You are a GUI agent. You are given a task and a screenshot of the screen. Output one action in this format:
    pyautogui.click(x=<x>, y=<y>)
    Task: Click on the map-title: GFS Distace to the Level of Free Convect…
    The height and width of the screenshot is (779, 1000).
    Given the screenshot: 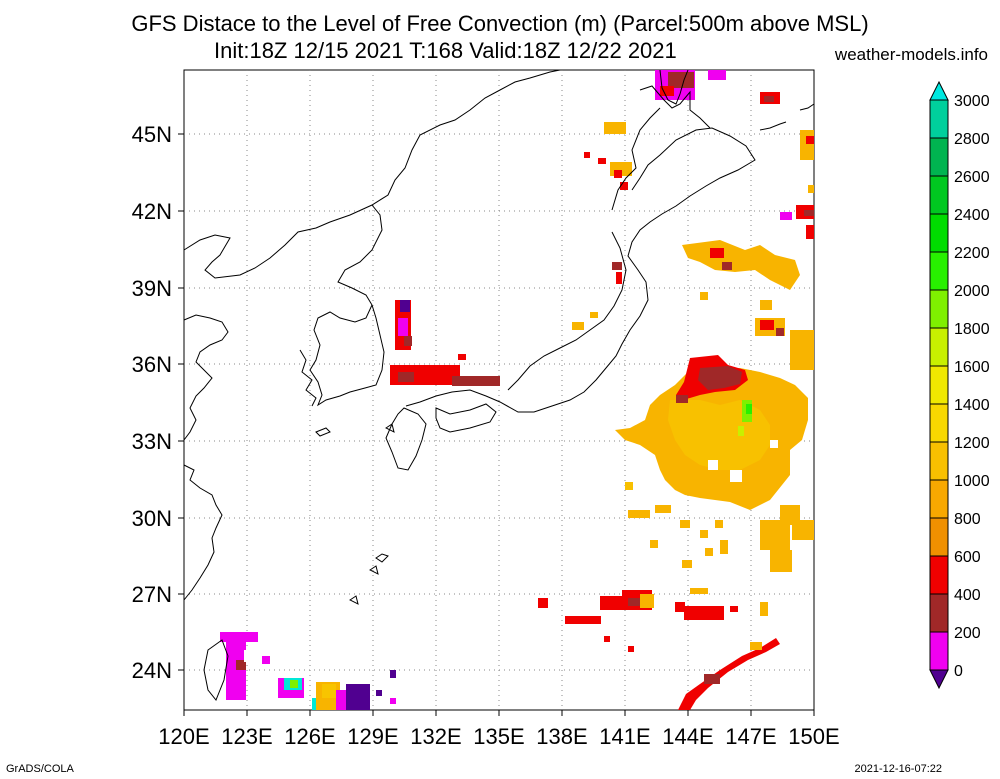 What is the action you would take?
    pyautogui.click(x=500, y=23)
    